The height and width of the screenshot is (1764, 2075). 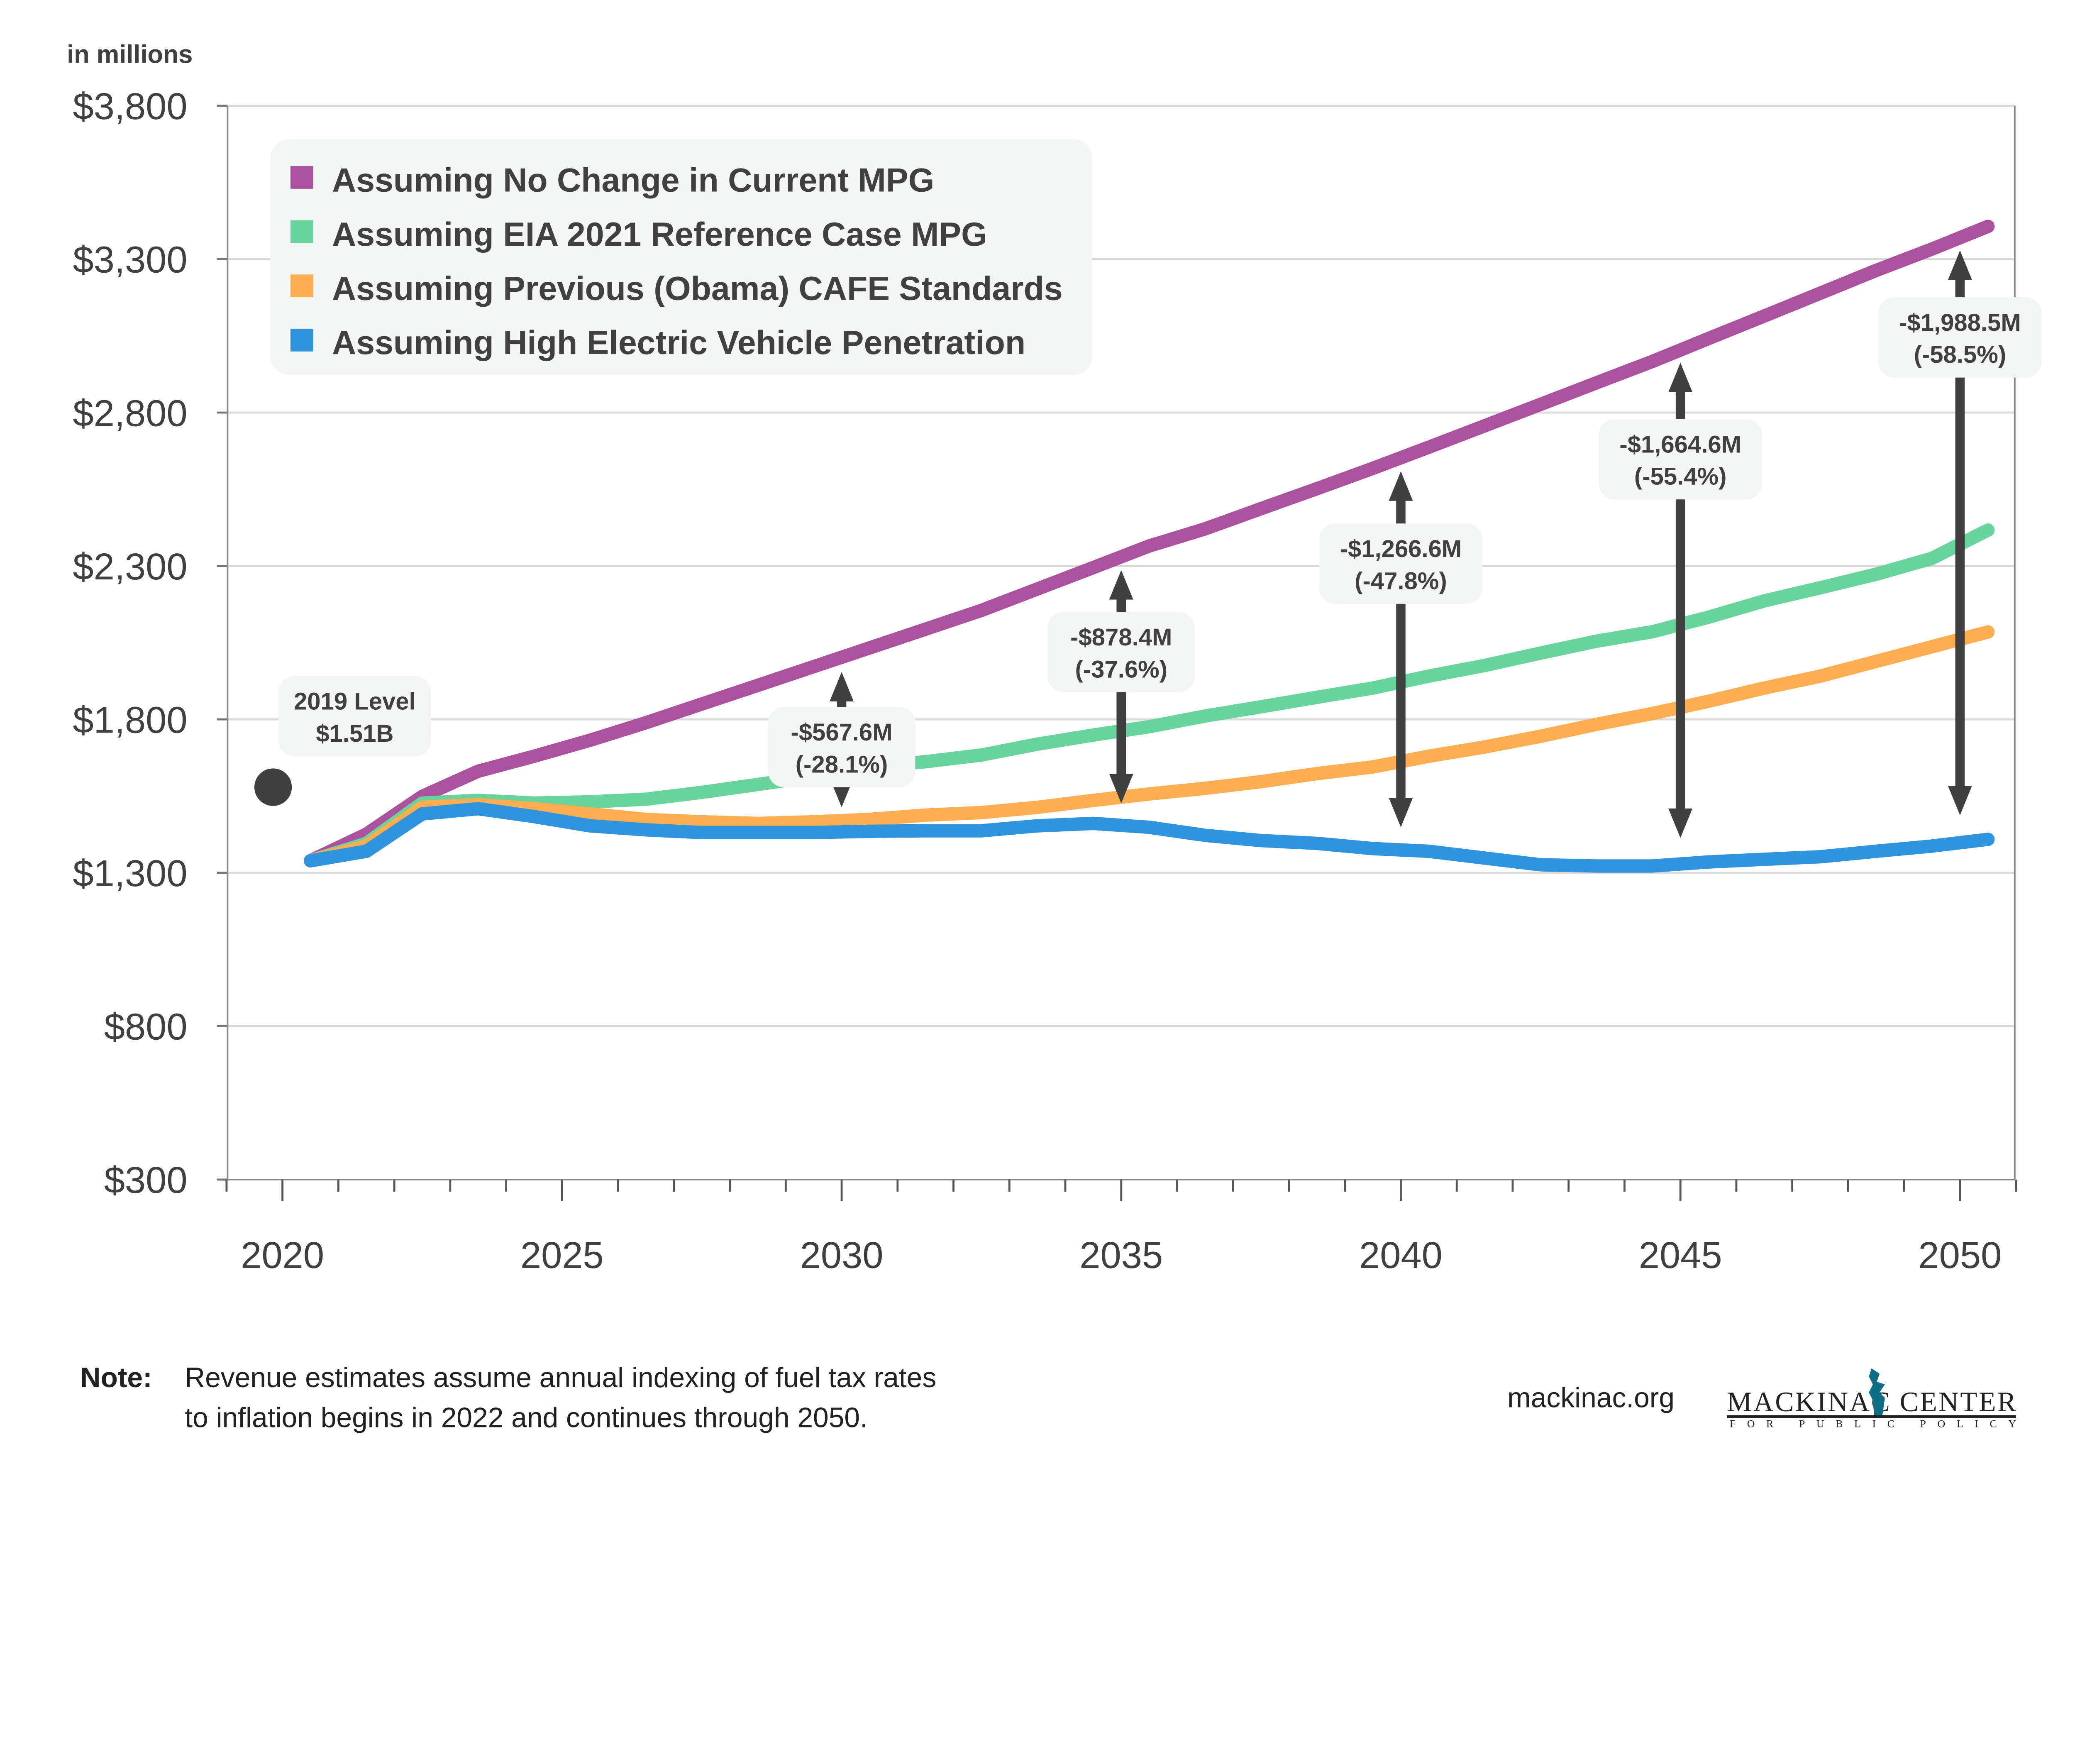 What do you see at coordinates (842, 764) in the screenshot?
I see `annotation-percent: (-28.1%)` at bounding box center [842, 764].